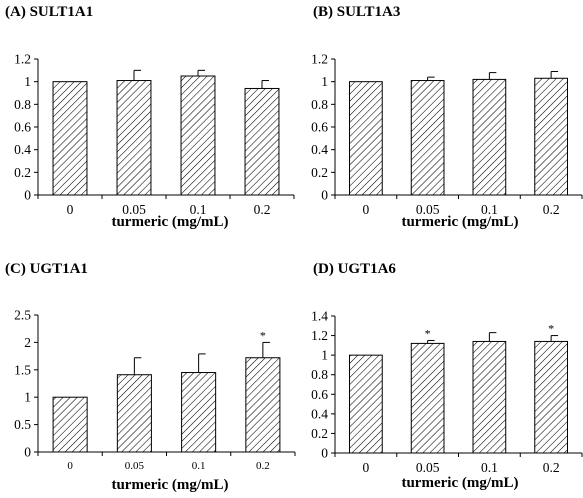  What do you see at coordinates (22, 315) in the screenshot?
I see `y-tick-label: 2.5` at bounding box center [22, 315].